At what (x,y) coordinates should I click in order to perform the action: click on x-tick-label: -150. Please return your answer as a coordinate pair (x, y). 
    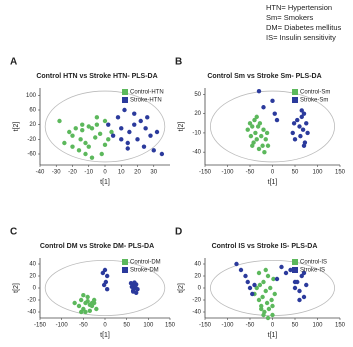
    Looking at the image, I should click on (40, 326).